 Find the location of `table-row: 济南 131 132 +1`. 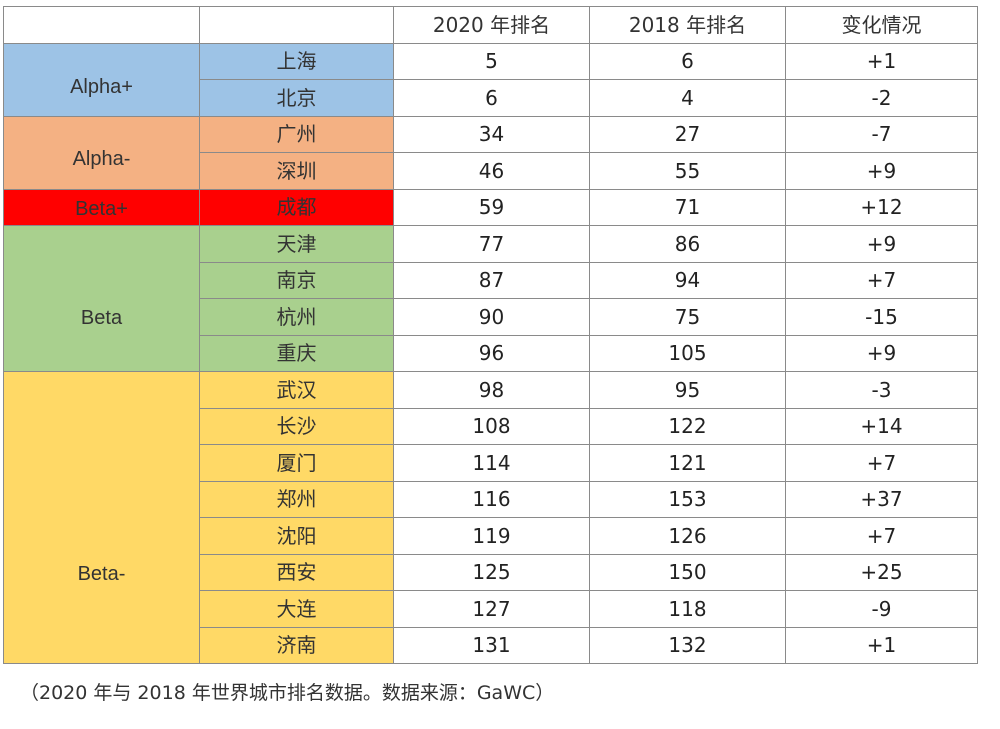

table-row: 济南 131 132 +1 is located at coordinates (491, 645).